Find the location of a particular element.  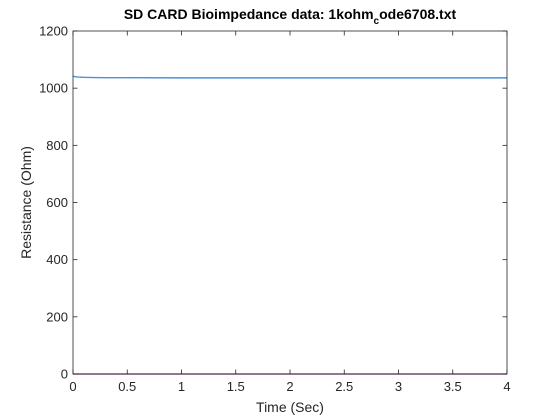

chart-title-suffix: ode6708.txt is located at coordinates (417, 14).